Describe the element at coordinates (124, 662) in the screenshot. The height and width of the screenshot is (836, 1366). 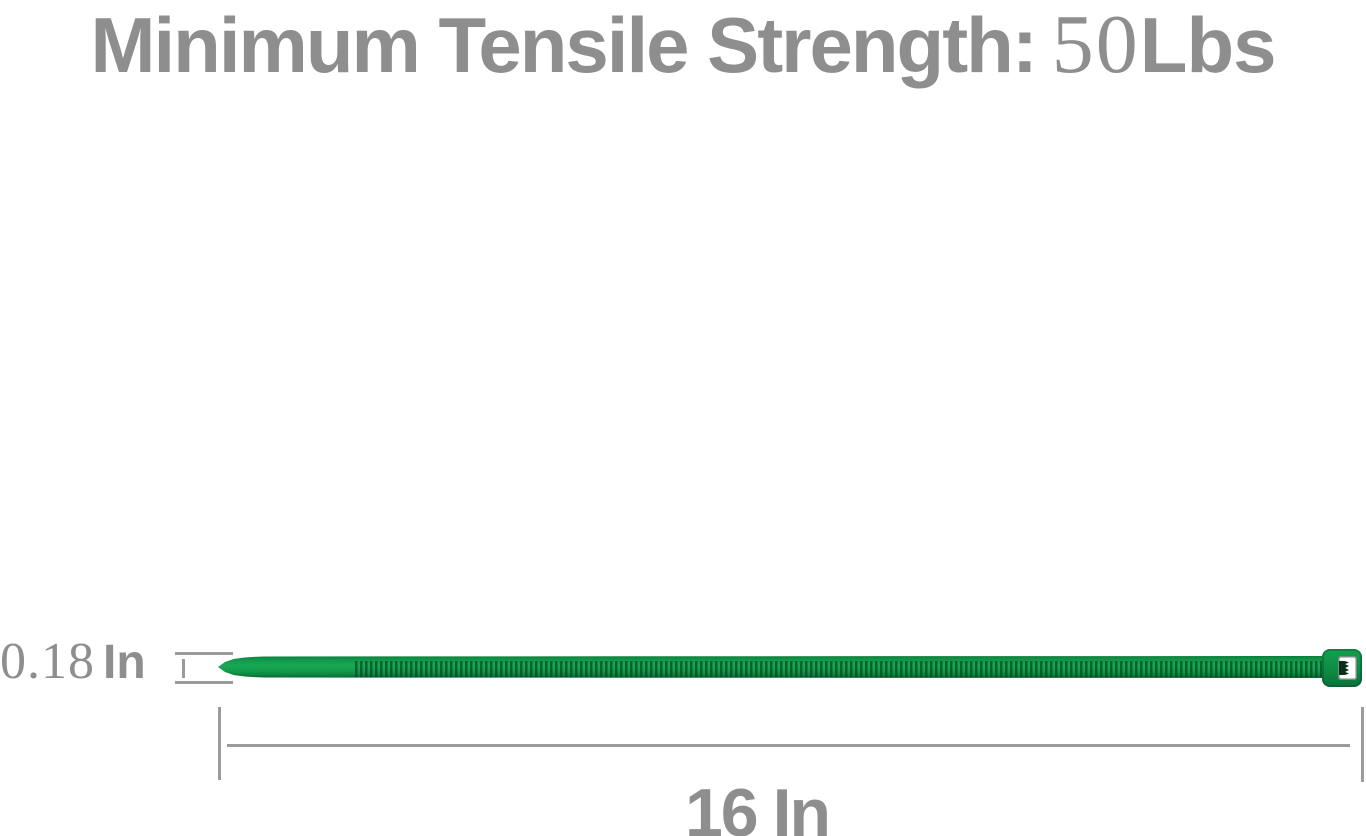
I see `width-unit: In` at that location.